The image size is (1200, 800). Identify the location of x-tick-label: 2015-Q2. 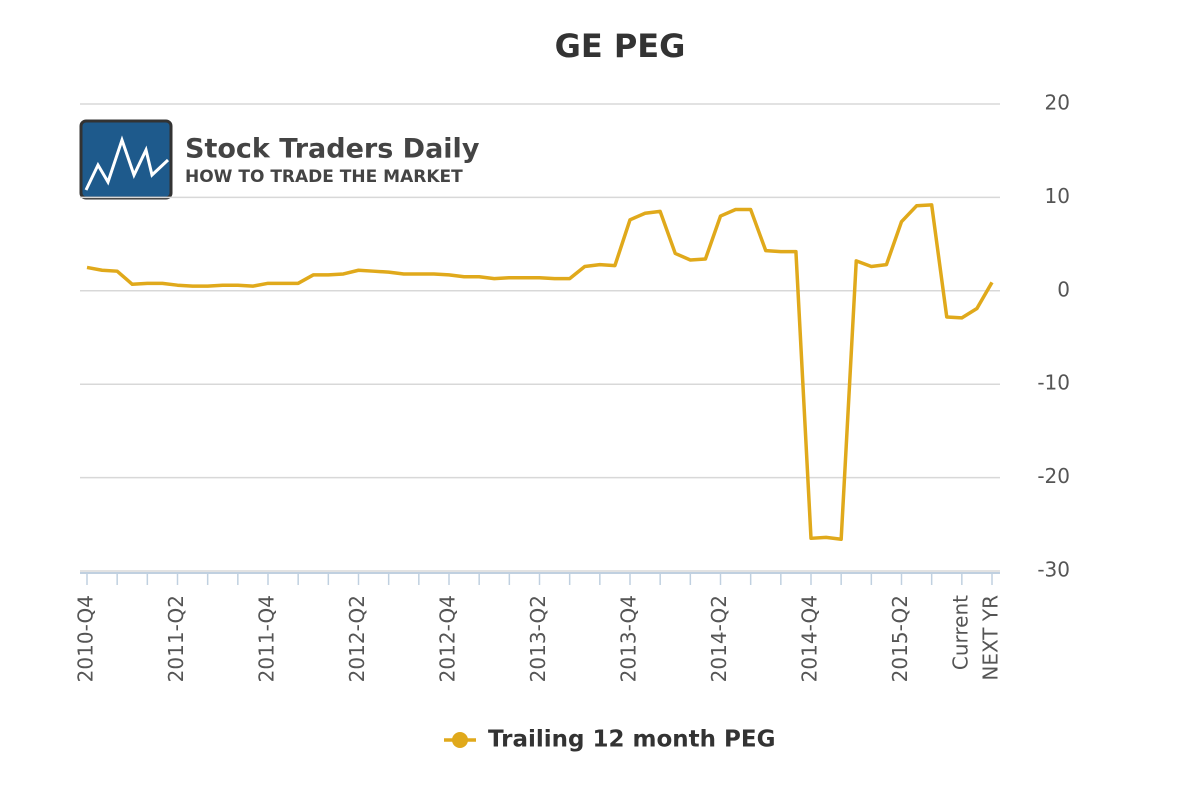
(900, 638).